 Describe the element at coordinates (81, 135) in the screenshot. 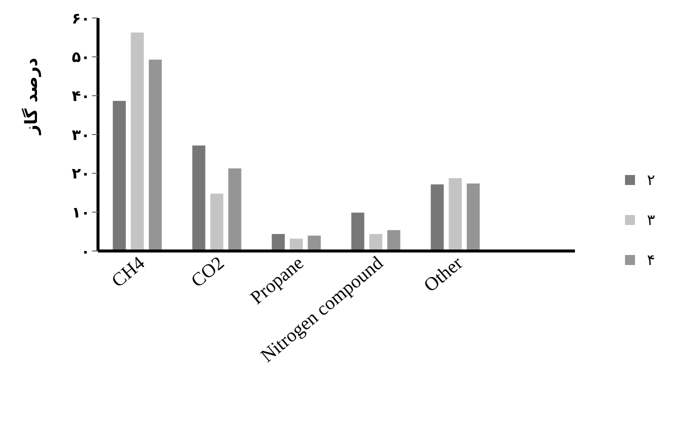

I see `y-tick-label: ۳۰` at that location.